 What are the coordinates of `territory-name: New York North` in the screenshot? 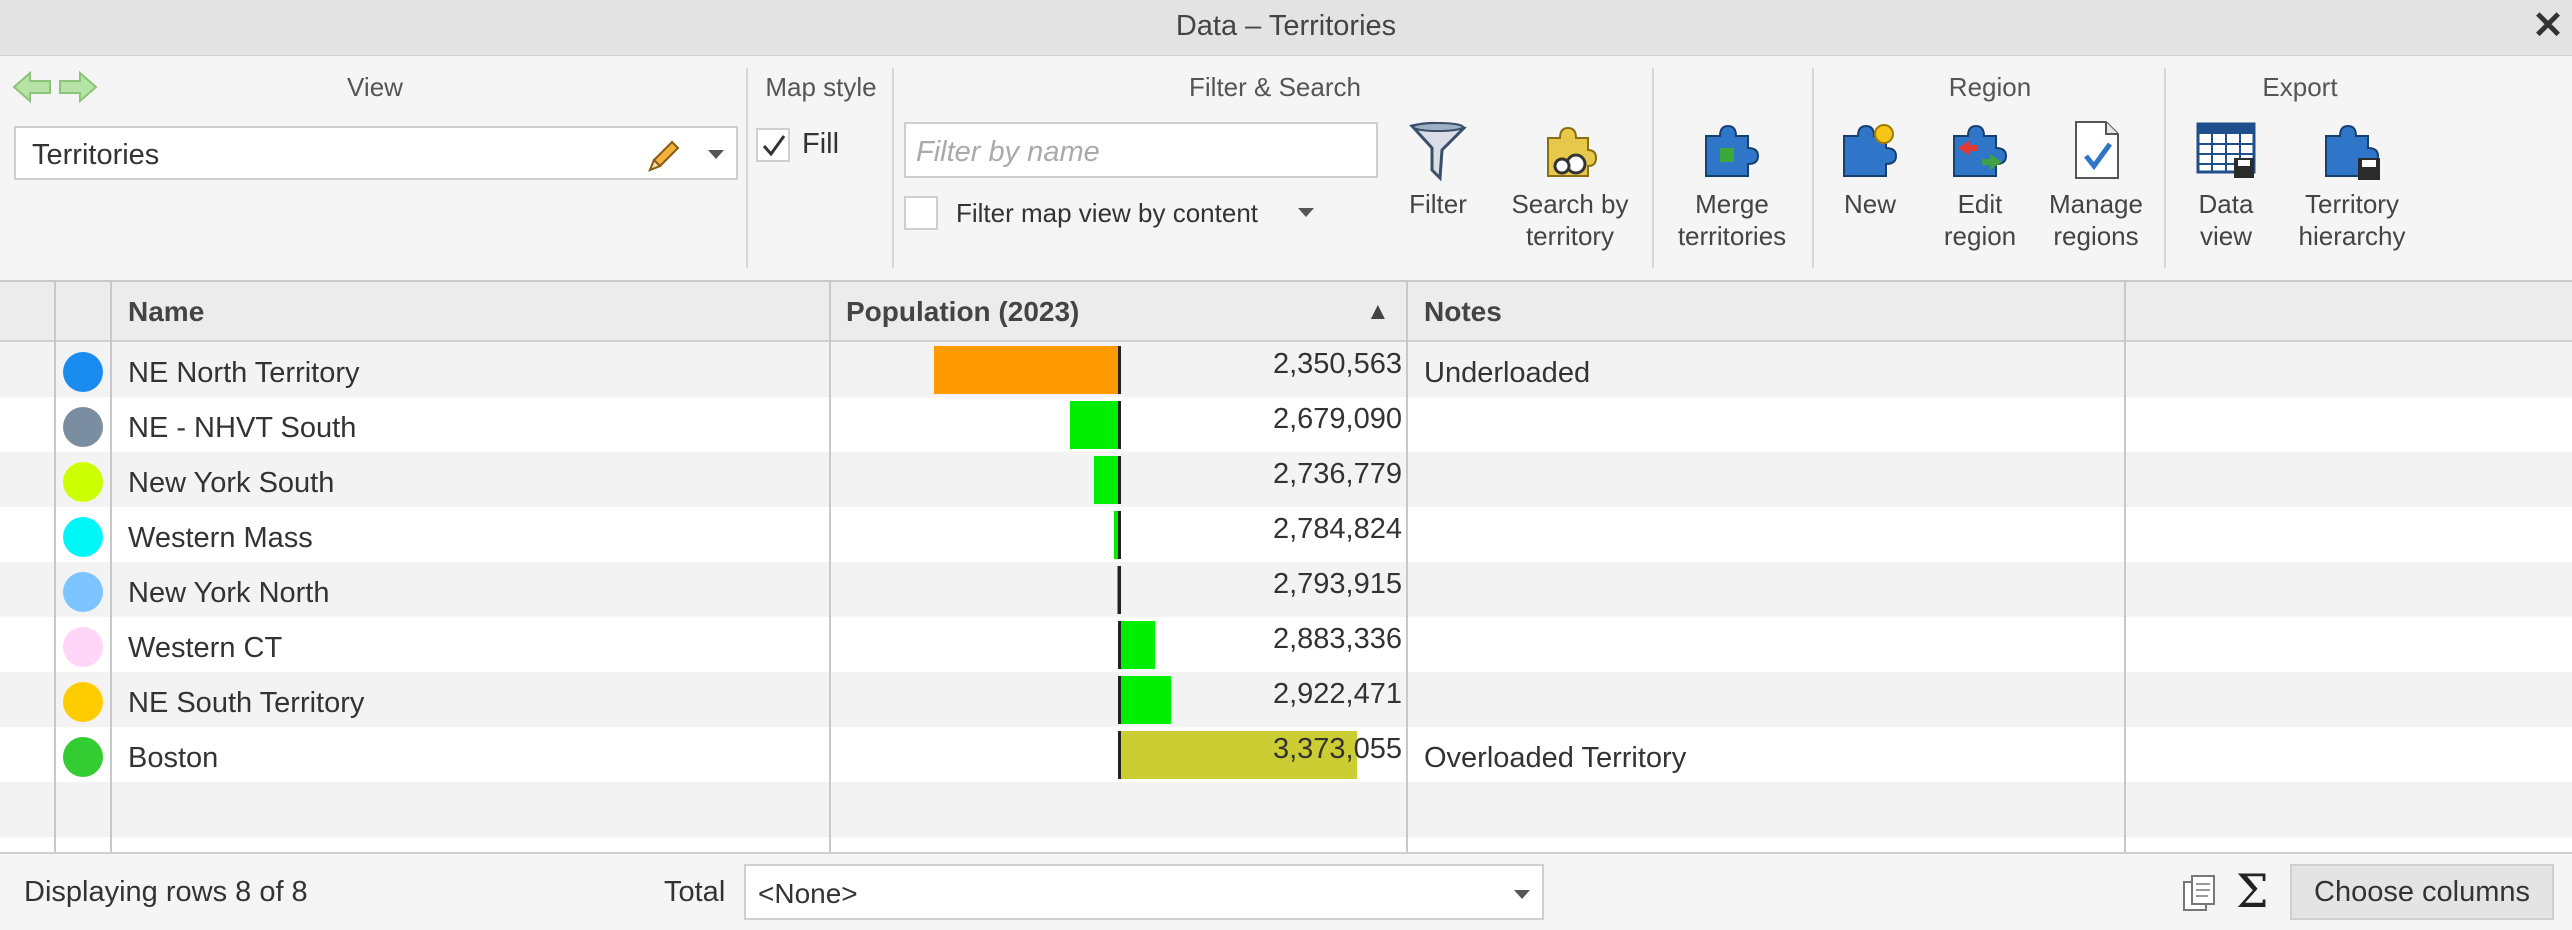 It's located at (229, 593).